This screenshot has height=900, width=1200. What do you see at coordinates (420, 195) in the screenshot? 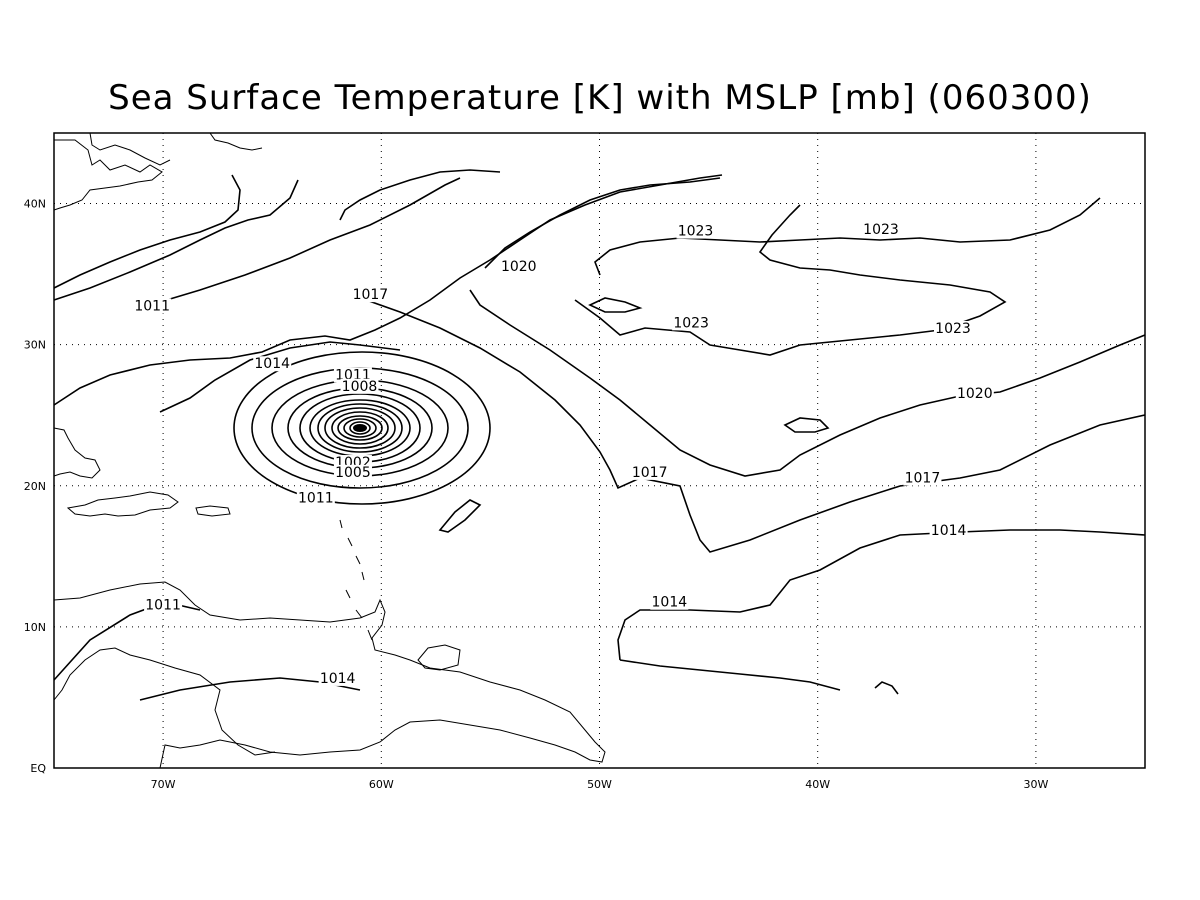
I see `isobar-1017-west` at bounding box center [420, 195].